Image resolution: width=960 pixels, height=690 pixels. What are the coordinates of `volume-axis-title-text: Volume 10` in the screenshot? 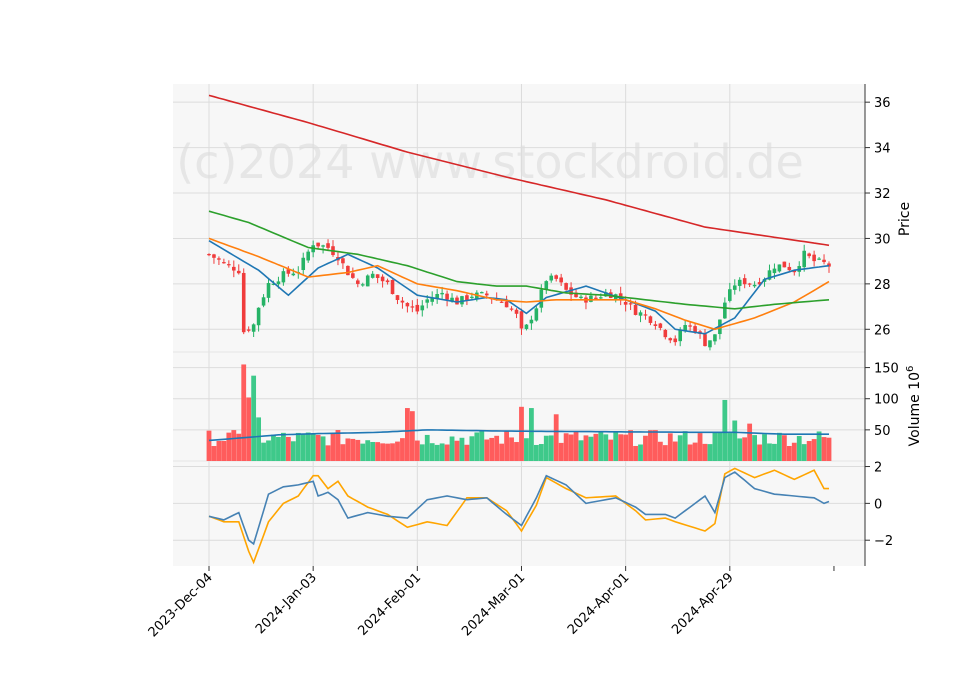 It's located at (915, 409).